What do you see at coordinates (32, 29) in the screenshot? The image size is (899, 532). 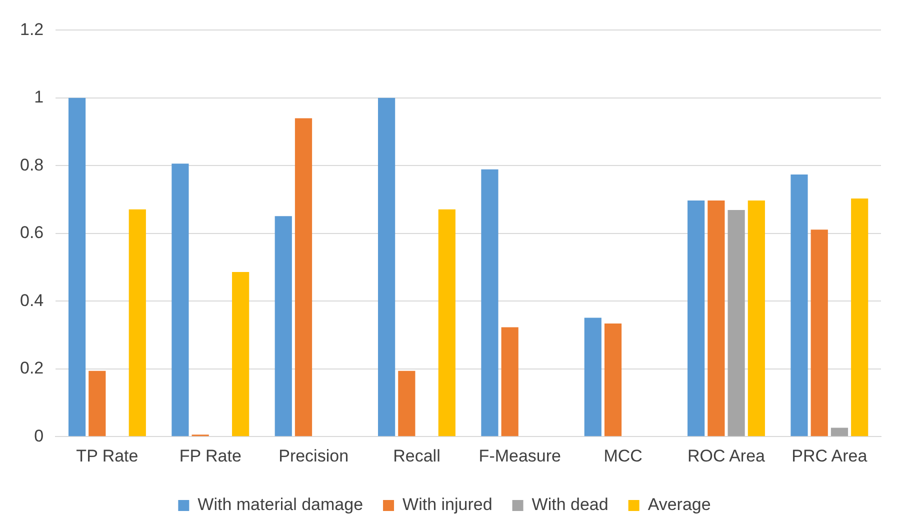 I see `y-tick-label: 1.2` at bounding box center [32, 29].